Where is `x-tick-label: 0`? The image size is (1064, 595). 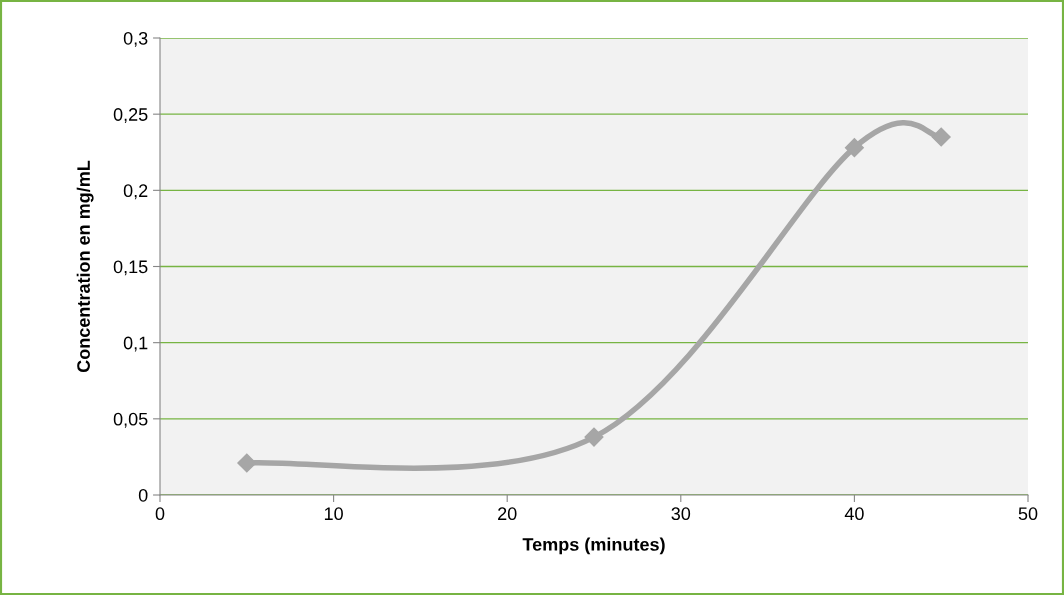
x-tick-label: 0 is located at coordinates (160, 514).